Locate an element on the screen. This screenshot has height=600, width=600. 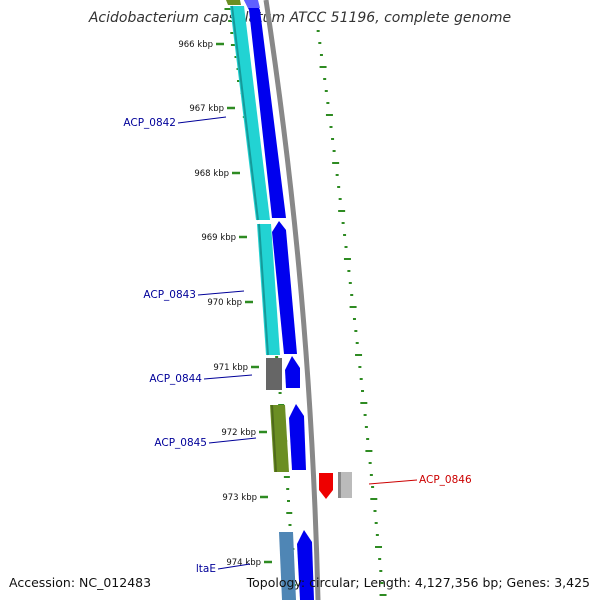
reverse-cds-red is located at coordinates (326, 486).